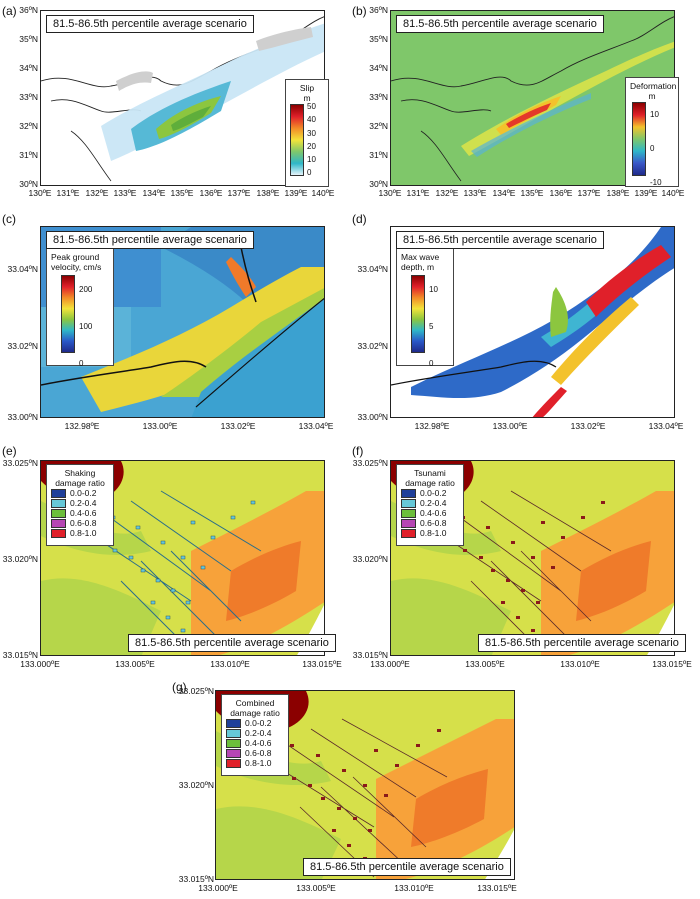 The height and width of the screenshot is (899, 700). Describe the element at coordinates (447, 193) in the screenshot. I see `x-tick: 132ºE` at that location.